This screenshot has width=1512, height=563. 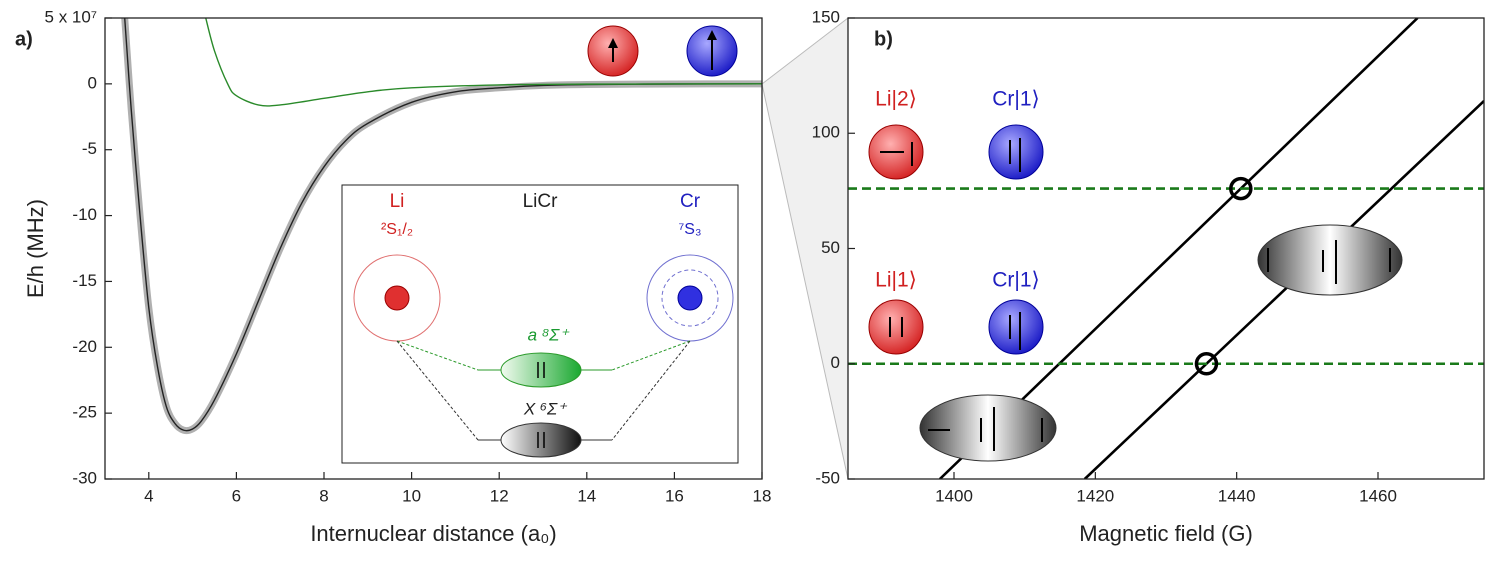 What do you see at coordinates (586, 495) in the screenshot?
I see `x-tick-label: 14` at bounding box center [586, 495].